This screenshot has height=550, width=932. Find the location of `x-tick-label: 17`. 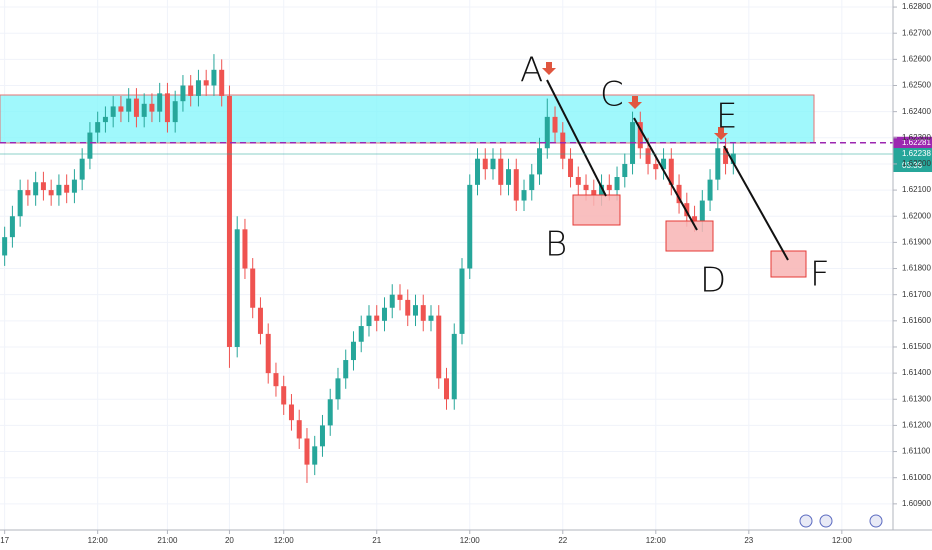

x-tick-label: 17 is located at coordinates (4, 540).